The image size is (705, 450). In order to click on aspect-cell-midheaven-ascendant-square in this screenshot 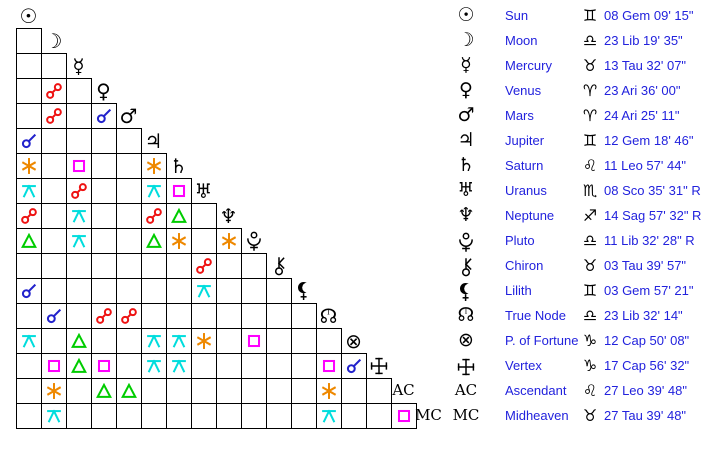, I will do `click(404, 416)`.